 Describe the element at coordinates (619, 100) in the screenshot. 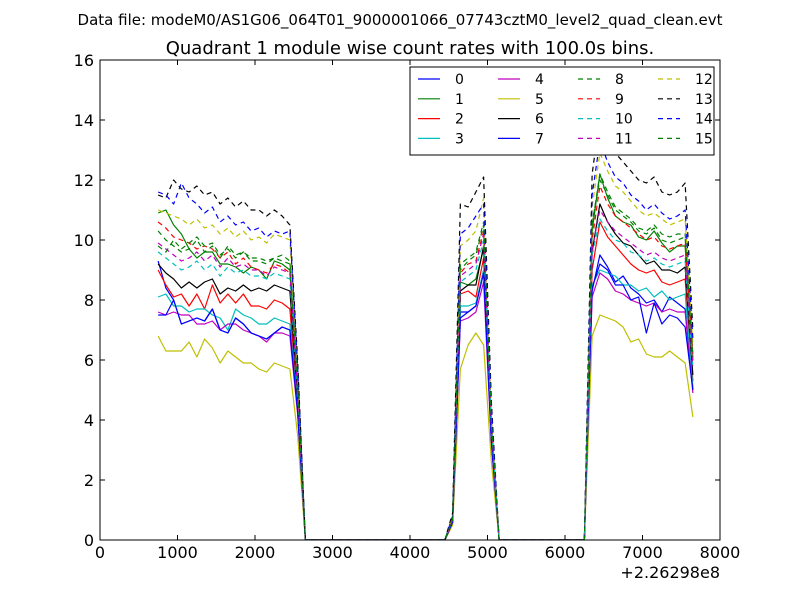

I see `legend-label: 9` at that location.